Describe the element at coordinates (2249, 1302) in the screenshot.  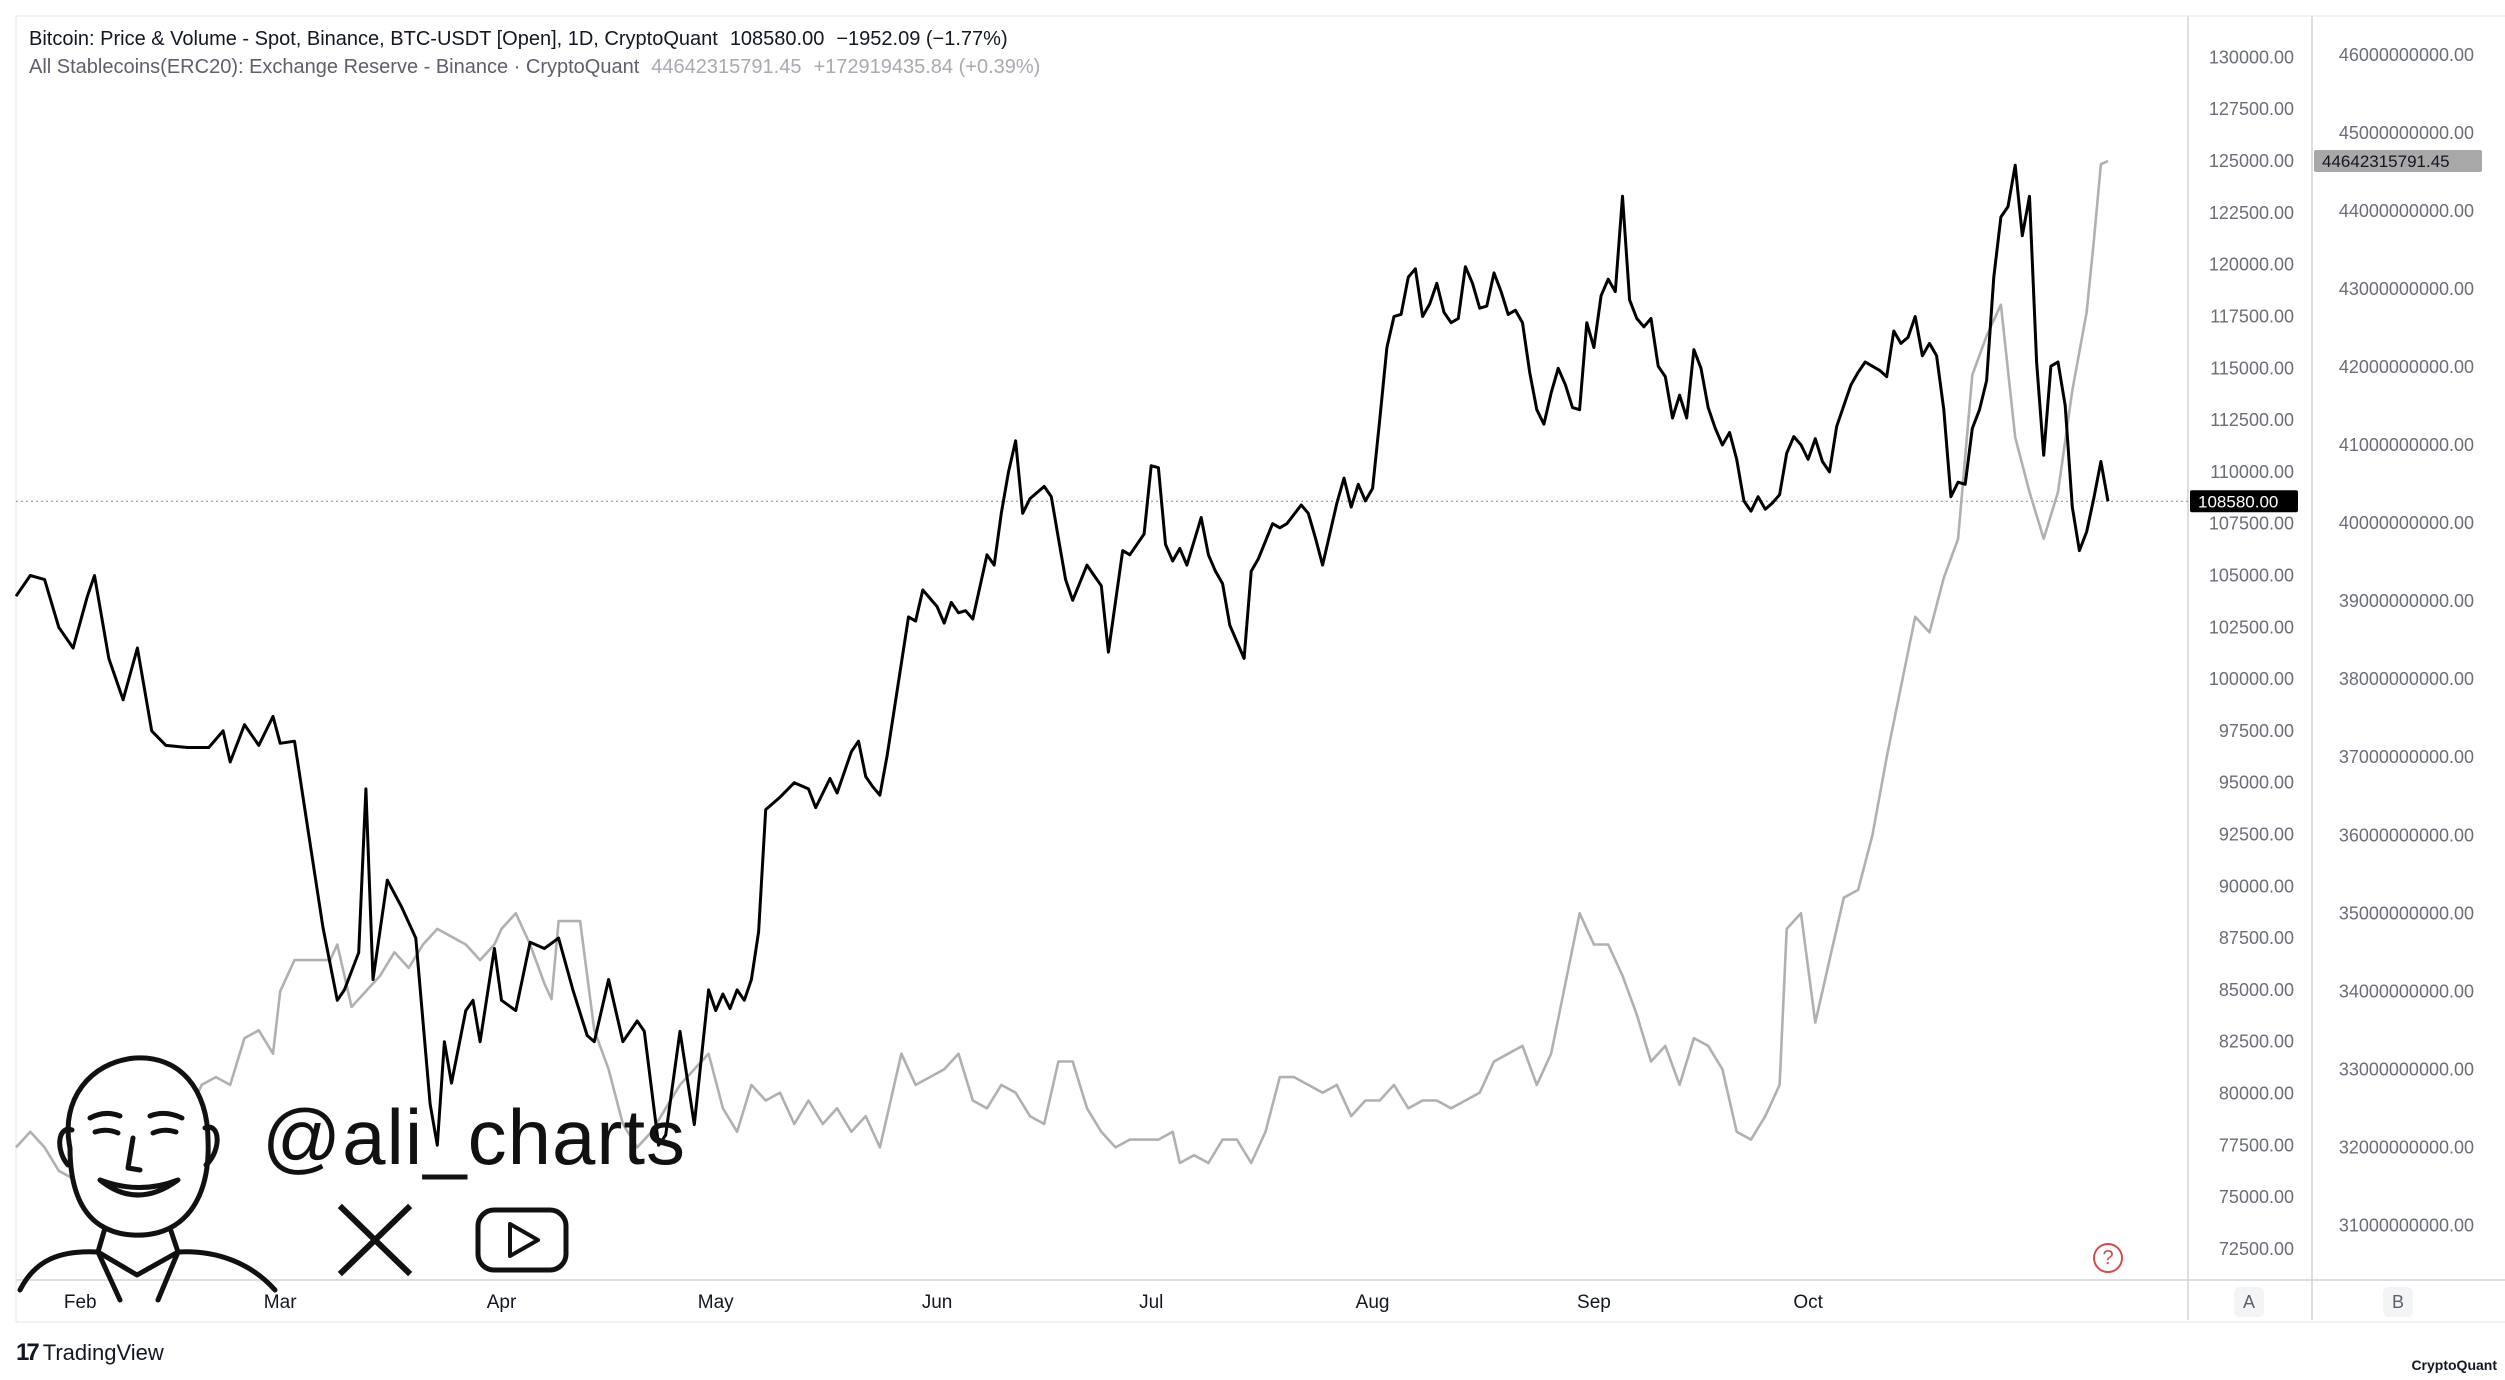
I see `scale-button-a: A` at that location.